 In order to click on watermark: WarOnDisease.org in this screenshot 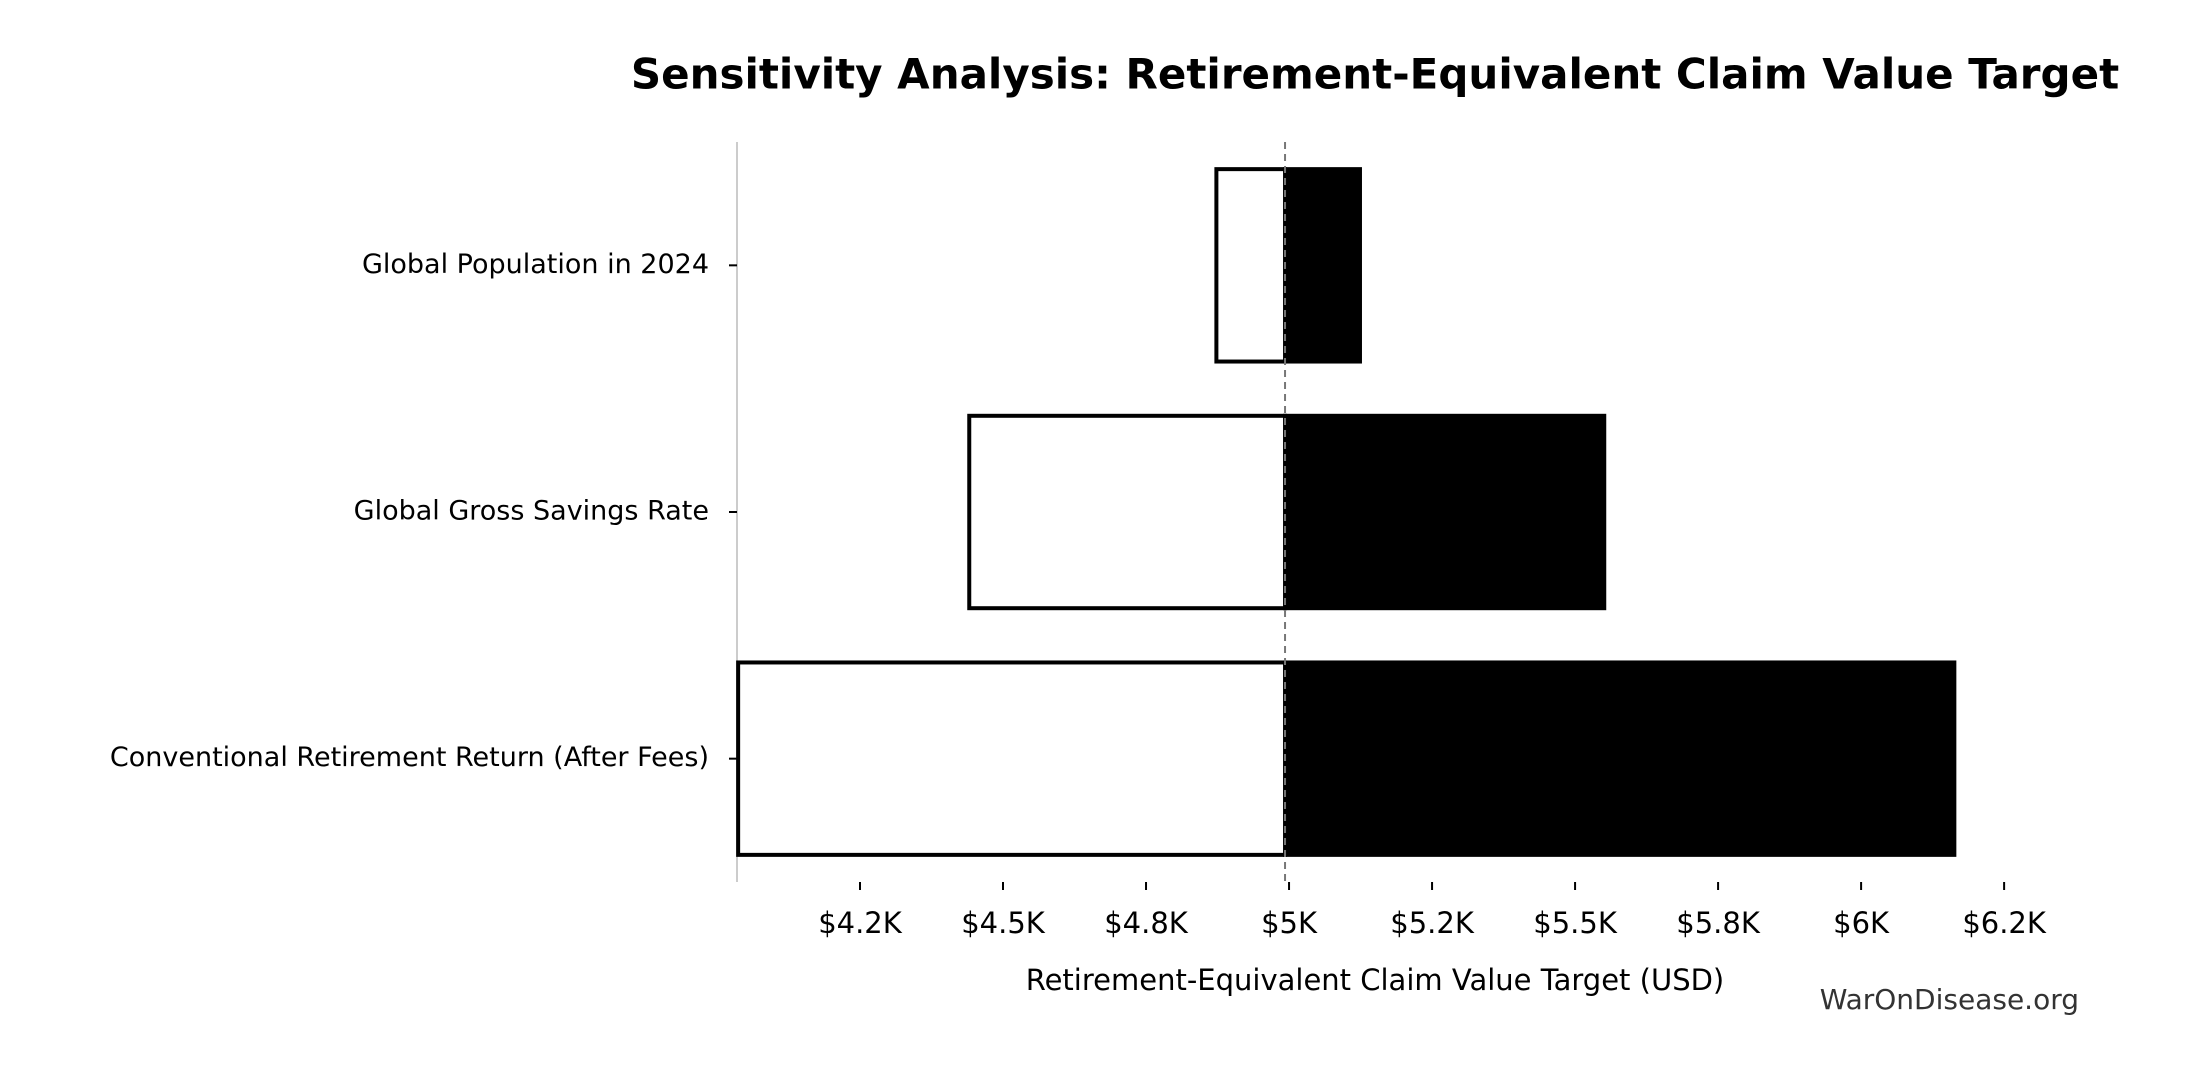, I will do `click(1949, 999)`.